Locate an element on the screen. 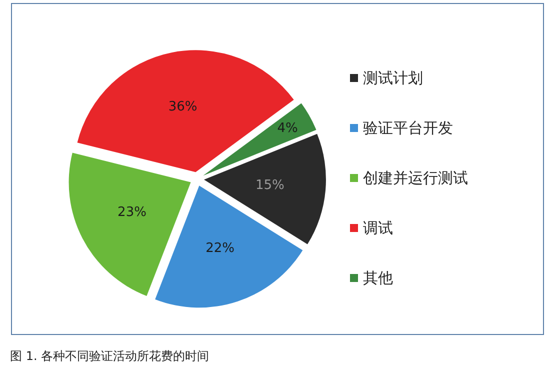  data-label: 23% is located at coordinates (132, 212).